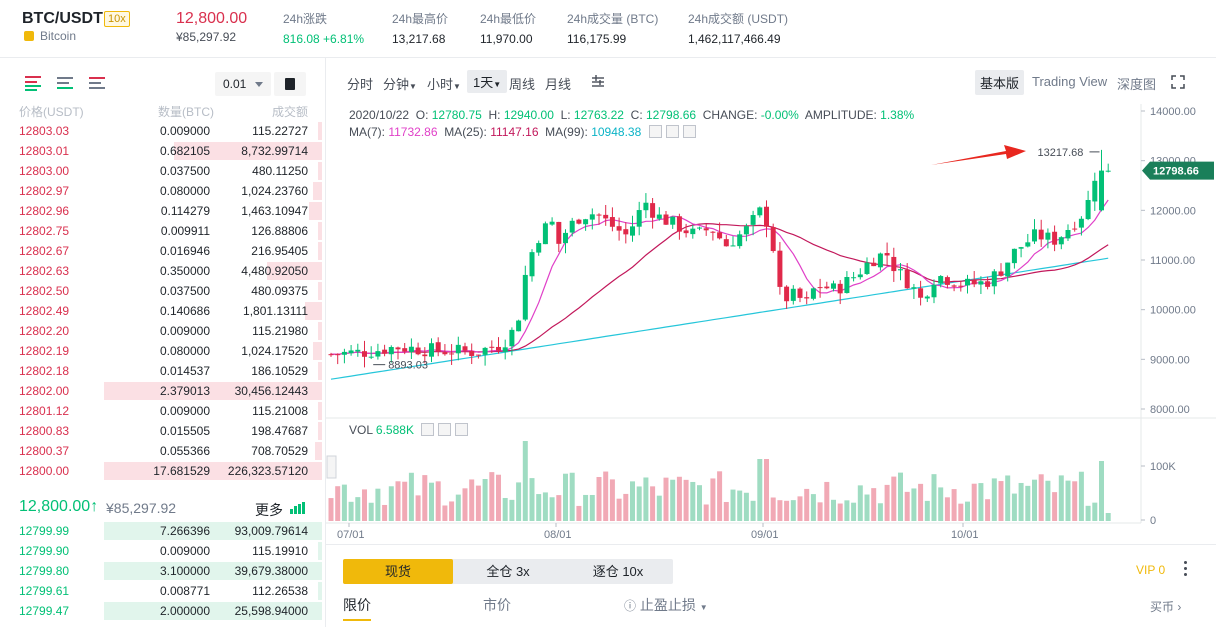 The height and width of the screenshot is (627, 1216). Describe the element at coordinates (161, 451) in the screenshot. I see `ask-row: 12800.37 0.055366 708.70529` at that location.